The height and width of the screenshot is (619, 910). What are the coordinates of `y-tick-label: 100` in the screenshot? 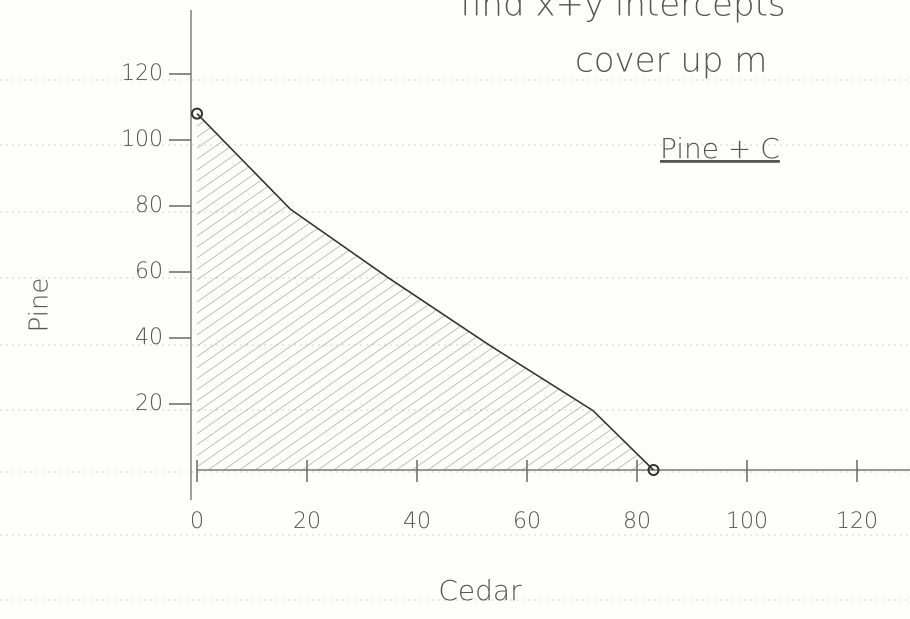 It's located at (142, 139).